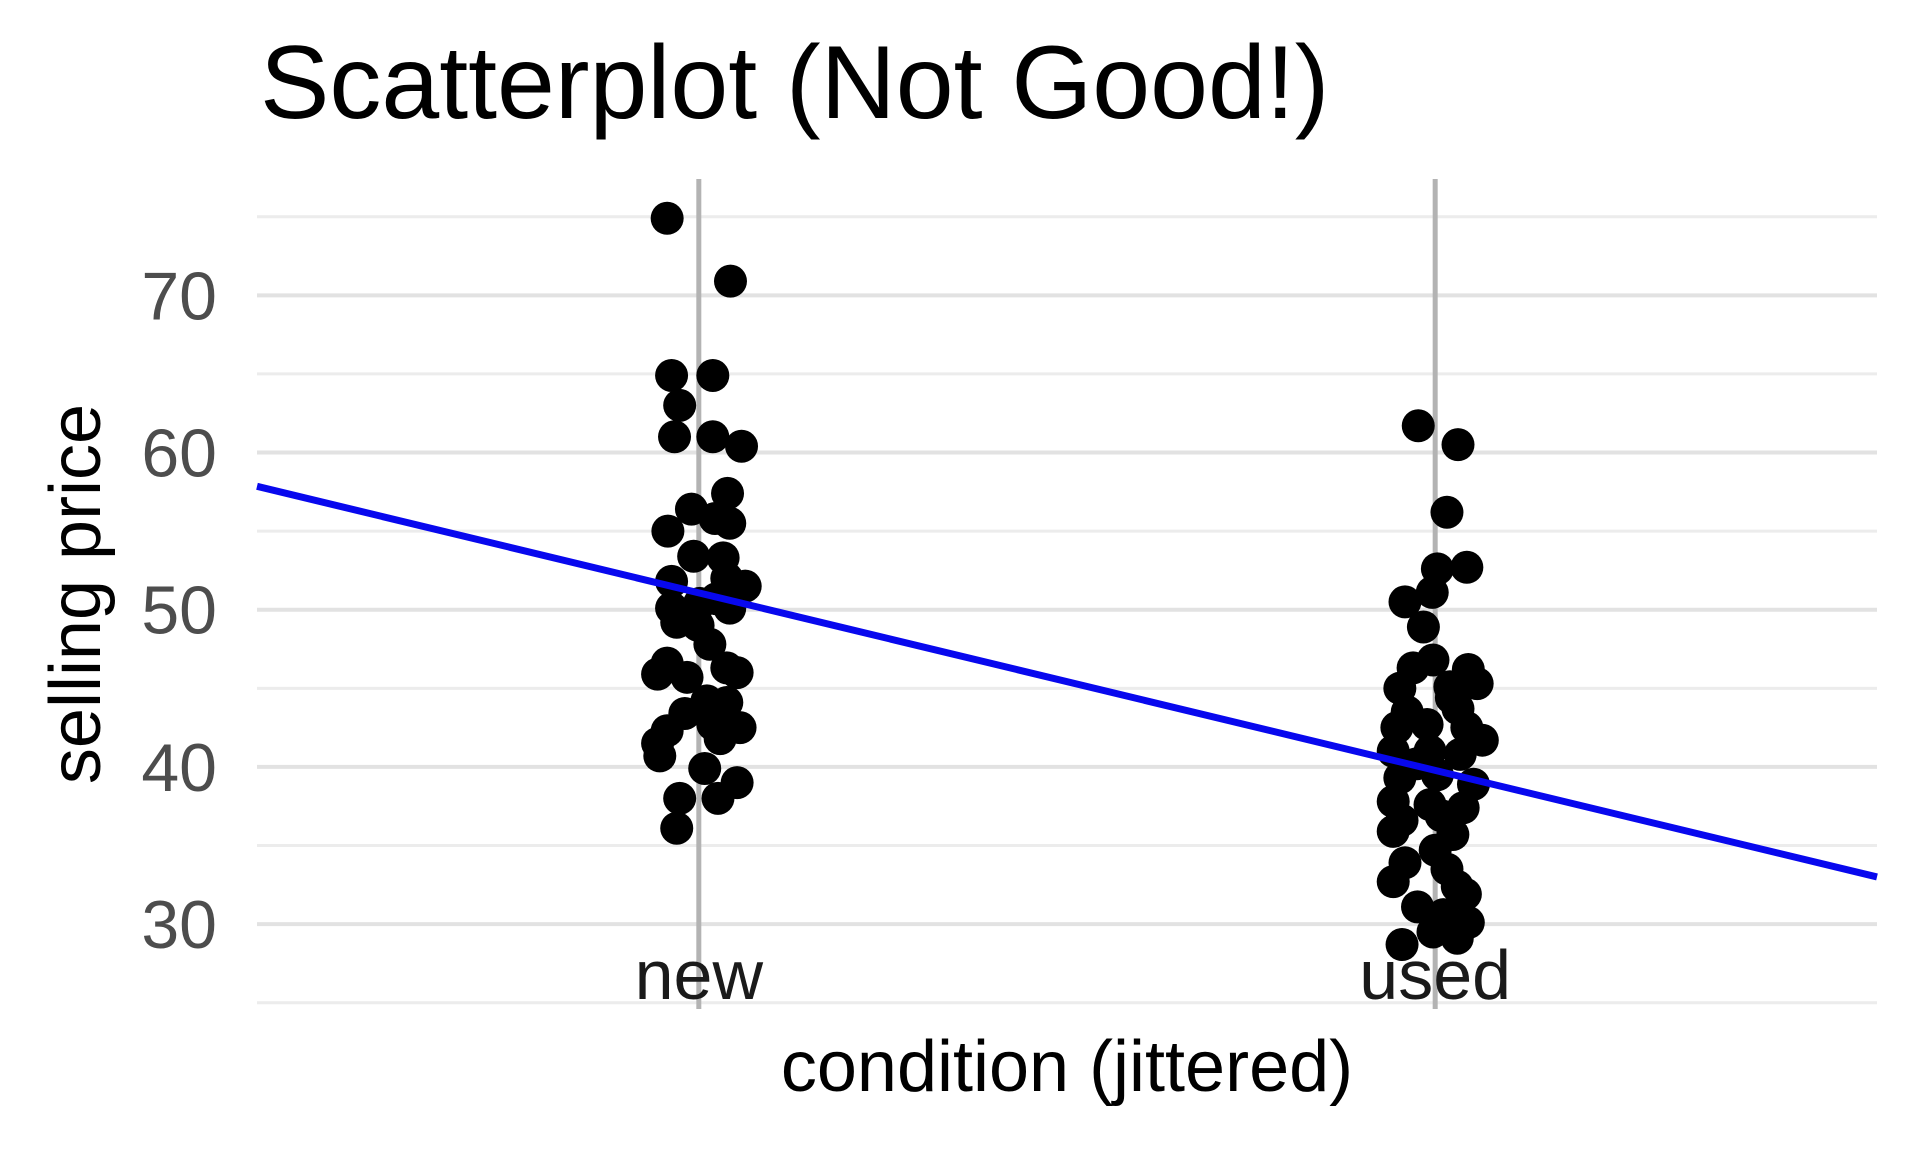 The height and width of the screenshot is (1157, 1920). I want to click on x-tick-label-new: new, so click(699, 975).